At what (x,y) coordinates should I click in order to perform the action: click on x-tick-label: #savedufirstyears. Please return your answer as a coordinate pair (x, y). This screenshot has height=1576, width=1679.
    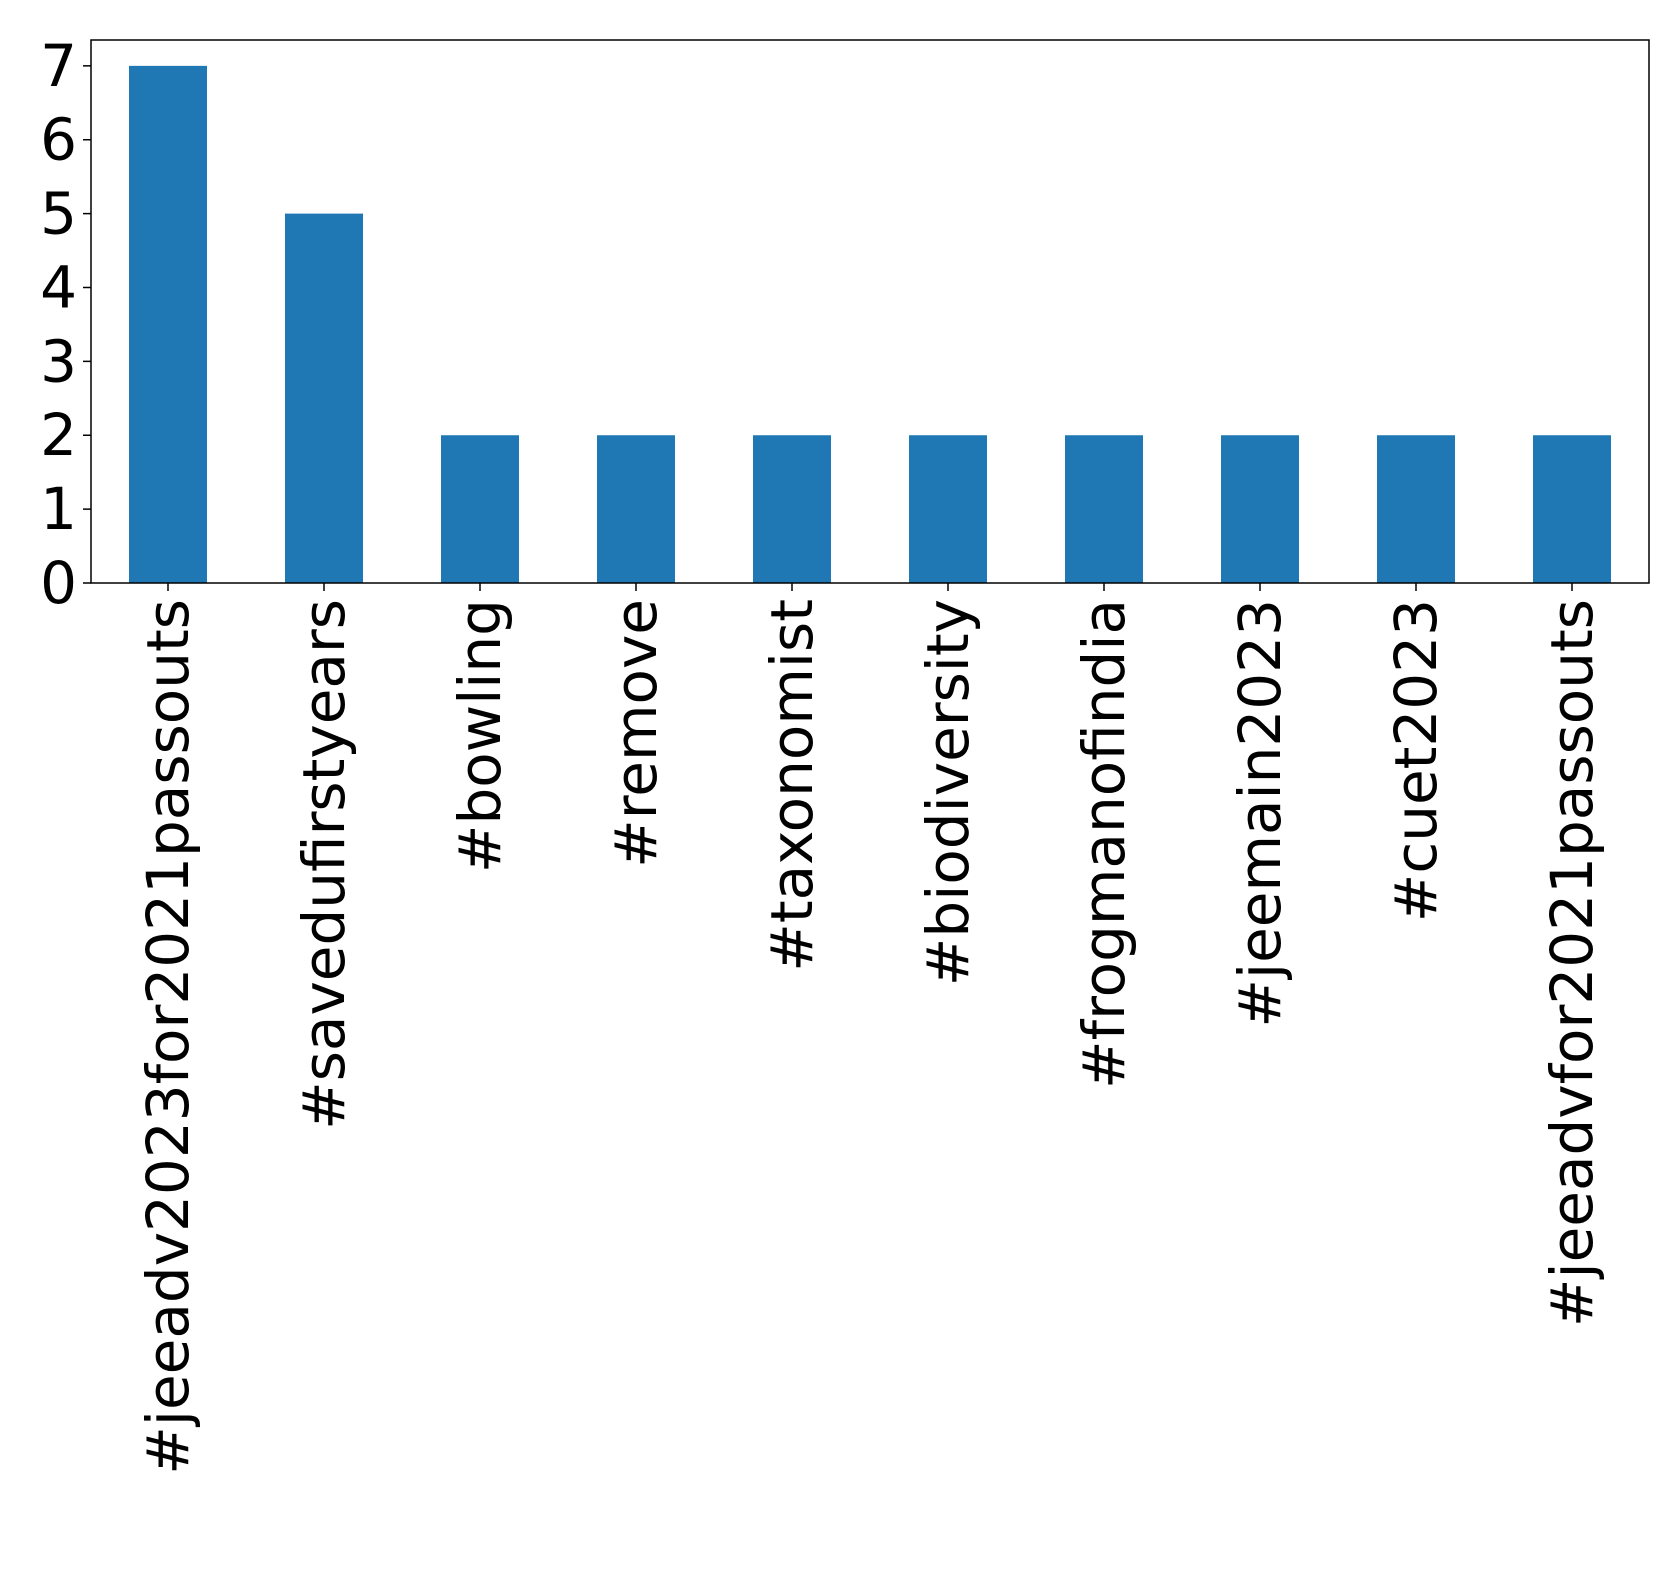
    Looking at the image, I should click on (324, 864).